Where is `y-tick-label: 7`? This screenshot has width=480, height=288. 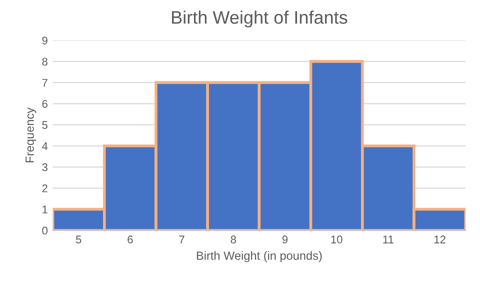
y-tick-label: 7 is located at coordinates (45, 82).